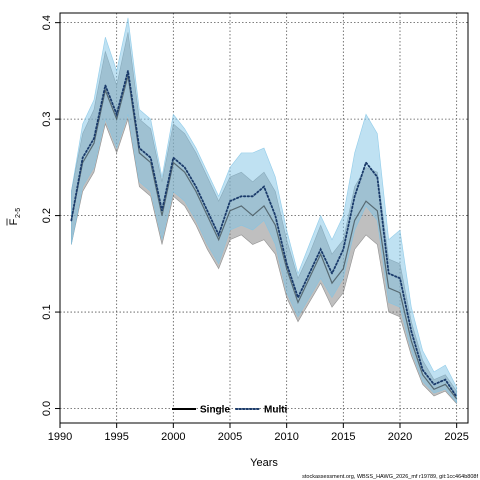 This screenshot has height=480, width=480. What do you see at coordinates (343, 437) in the screenshot?
I see `x-tick-label: 2015` at bounding box center [343, 437].